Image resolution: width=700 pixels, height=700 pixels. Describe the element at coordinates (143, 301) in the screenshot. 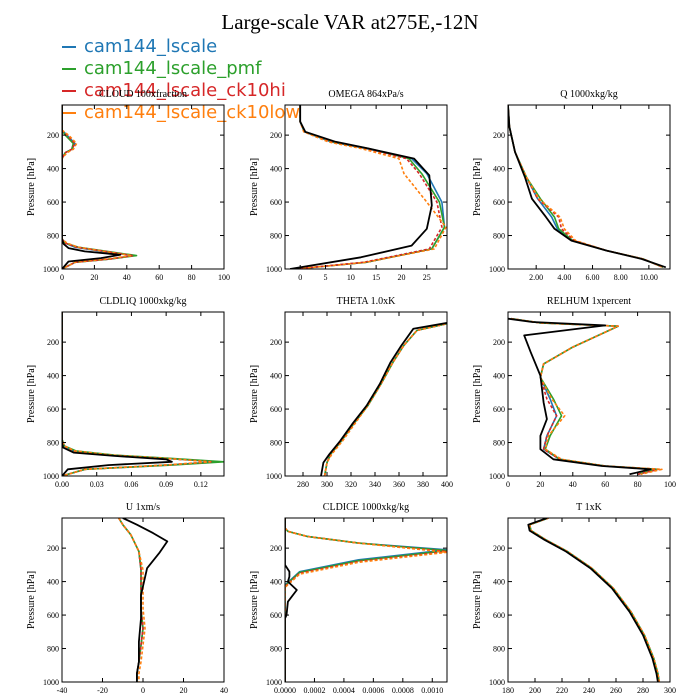

I see `panel-title: CLDLIQ 1000xkg/kg` at that location.